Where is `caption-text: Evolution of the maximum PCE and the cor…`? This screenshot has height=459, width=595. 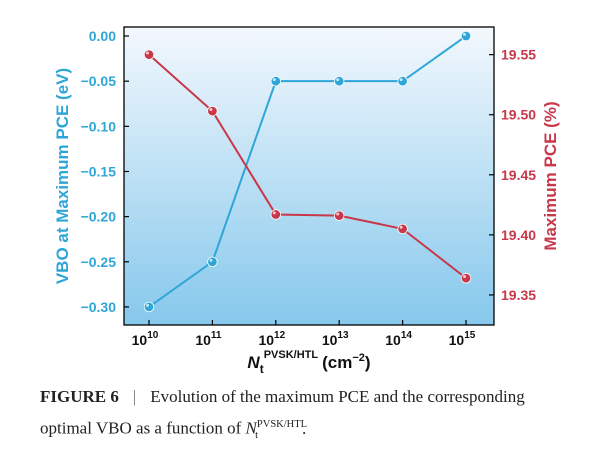
caption-text: Evolution of the maximum PCE and the cor… is located at coordinates (282, 412).